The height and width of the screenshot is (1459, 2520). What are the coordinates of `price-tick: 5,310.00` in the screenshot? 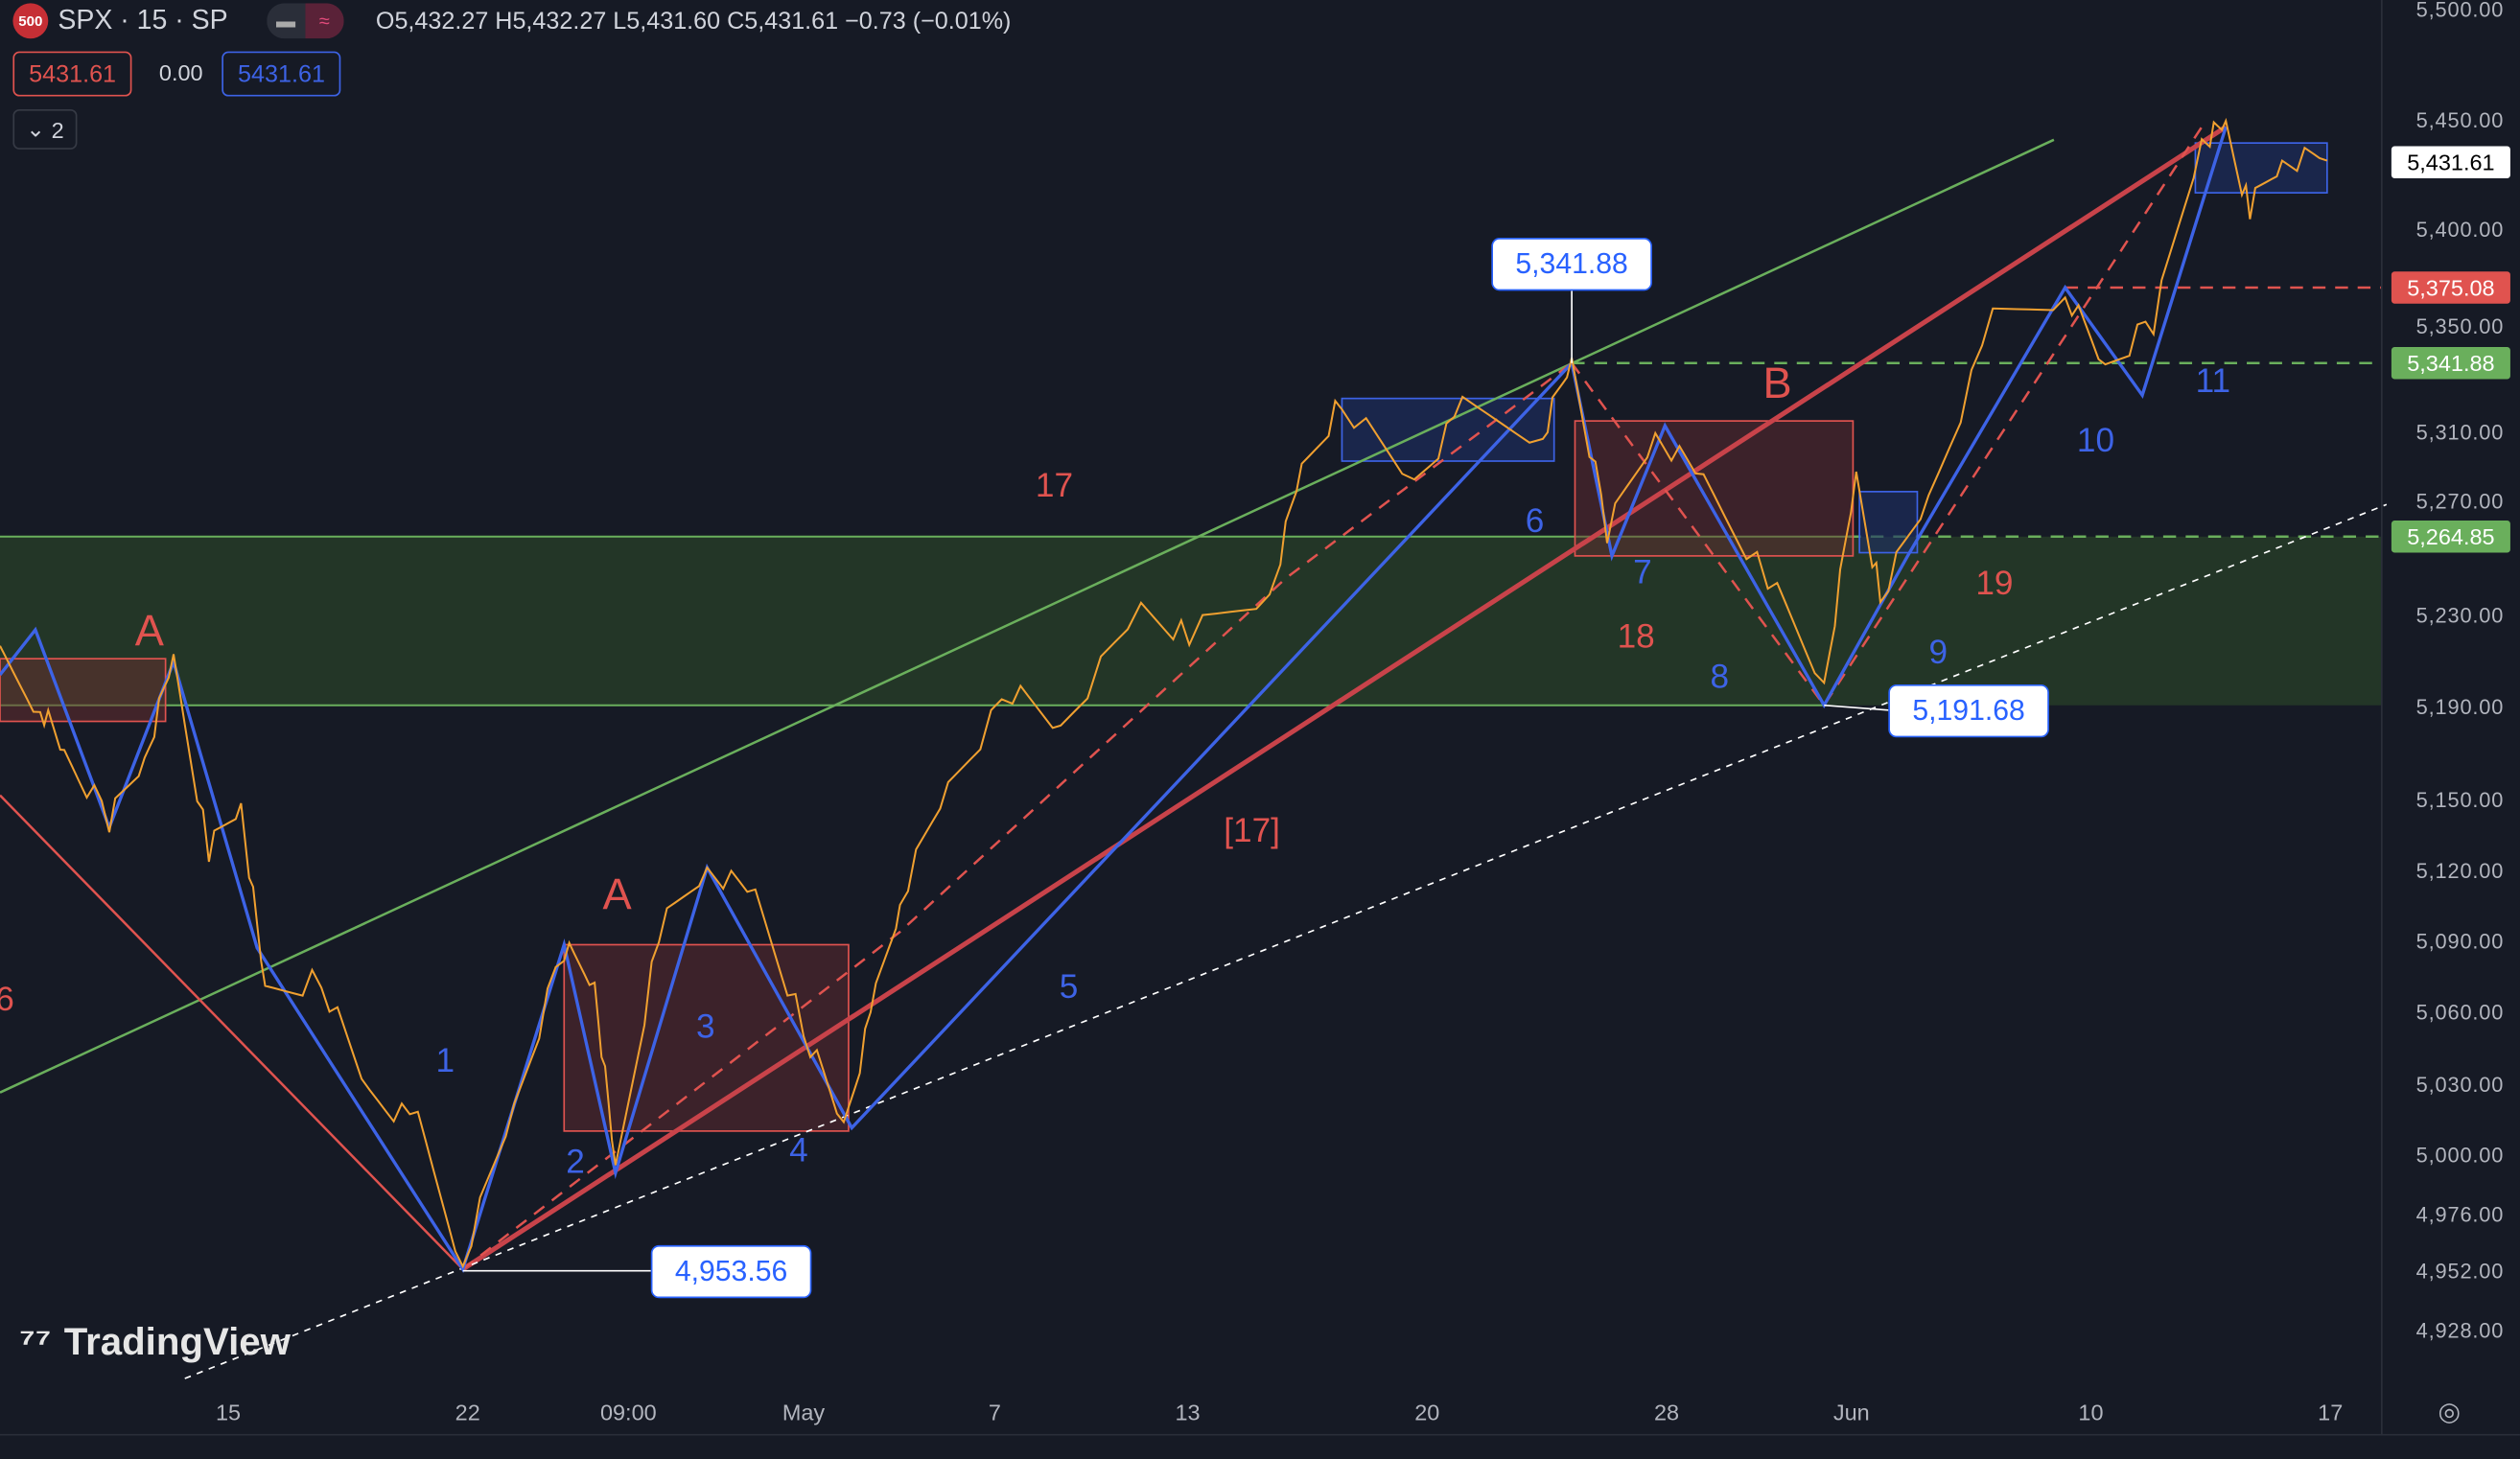 It's located at (2460, 432).